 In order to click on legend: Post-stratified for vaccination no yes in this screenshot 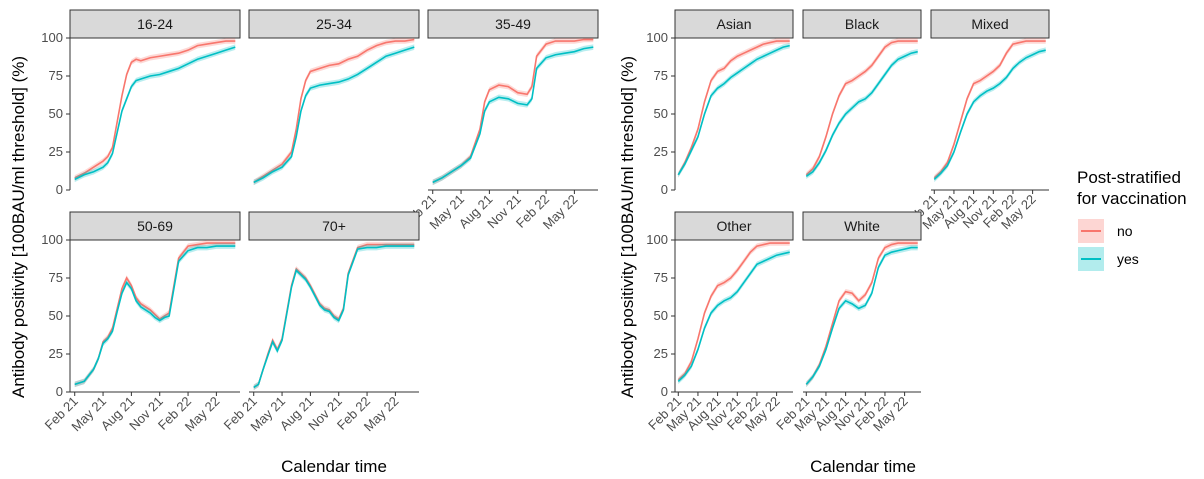, I will do `click(1132, 219)`.